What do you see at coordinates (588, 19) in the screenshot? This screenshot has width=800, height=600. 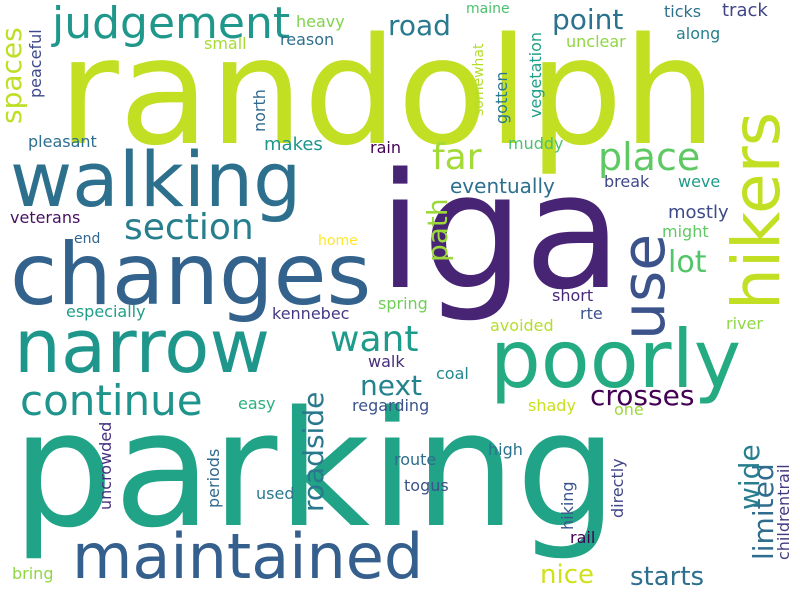 I see `word-point: point` at bounding box center [588, 19].